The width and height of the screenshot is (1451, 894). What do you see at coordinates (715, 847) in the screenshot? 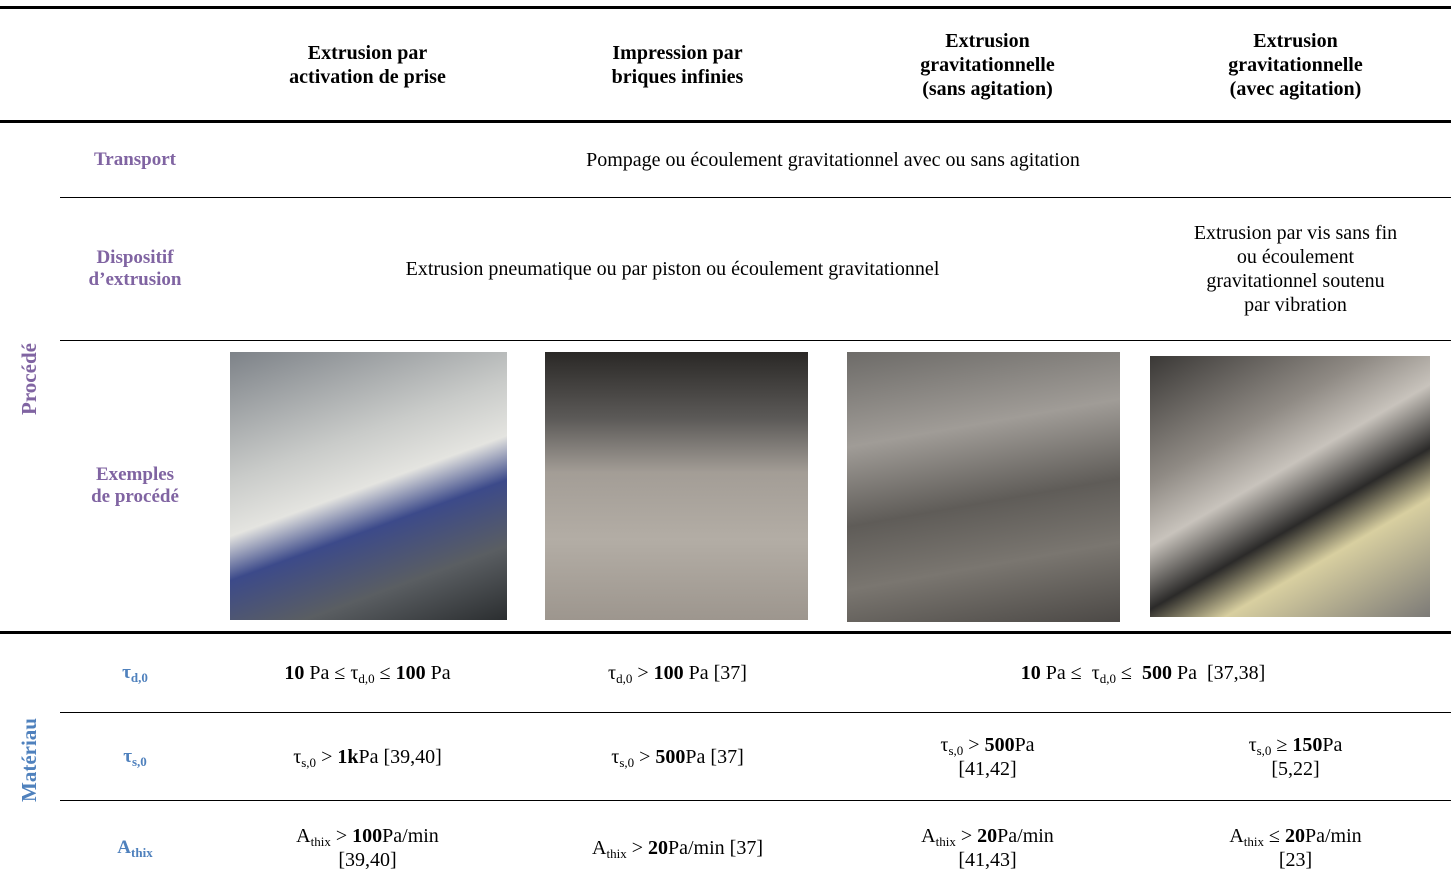
I see `text-run: Pa/min [37]` at bounding box center [715, 847].